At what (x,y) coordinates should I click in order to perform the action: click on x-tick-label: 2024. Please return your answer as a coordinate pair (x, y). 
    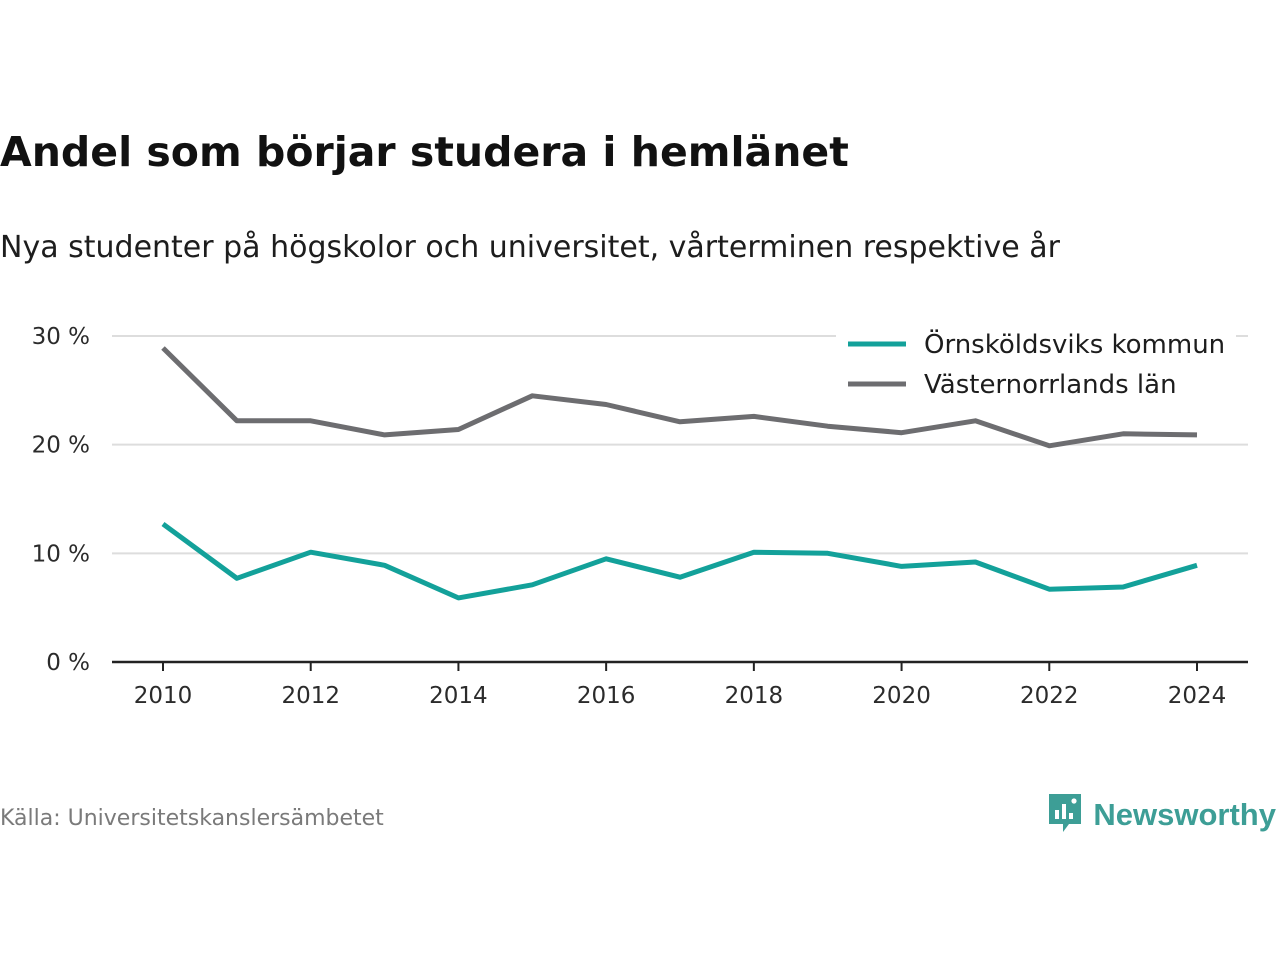
    Looking at the image, I should click on (1197, 696).